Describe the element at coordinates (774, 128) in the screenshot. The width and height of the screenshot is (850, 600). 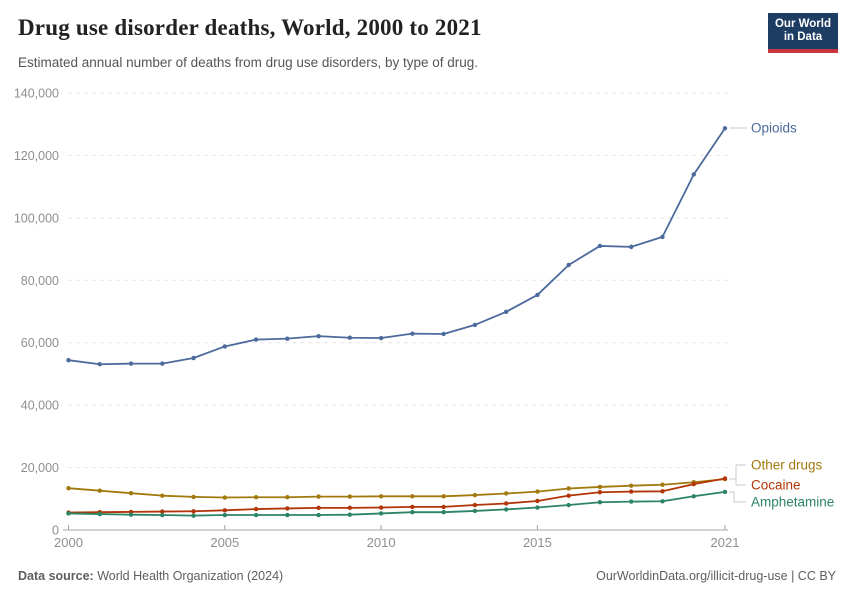
I see `series-label-opioids: Opioids` at that location.